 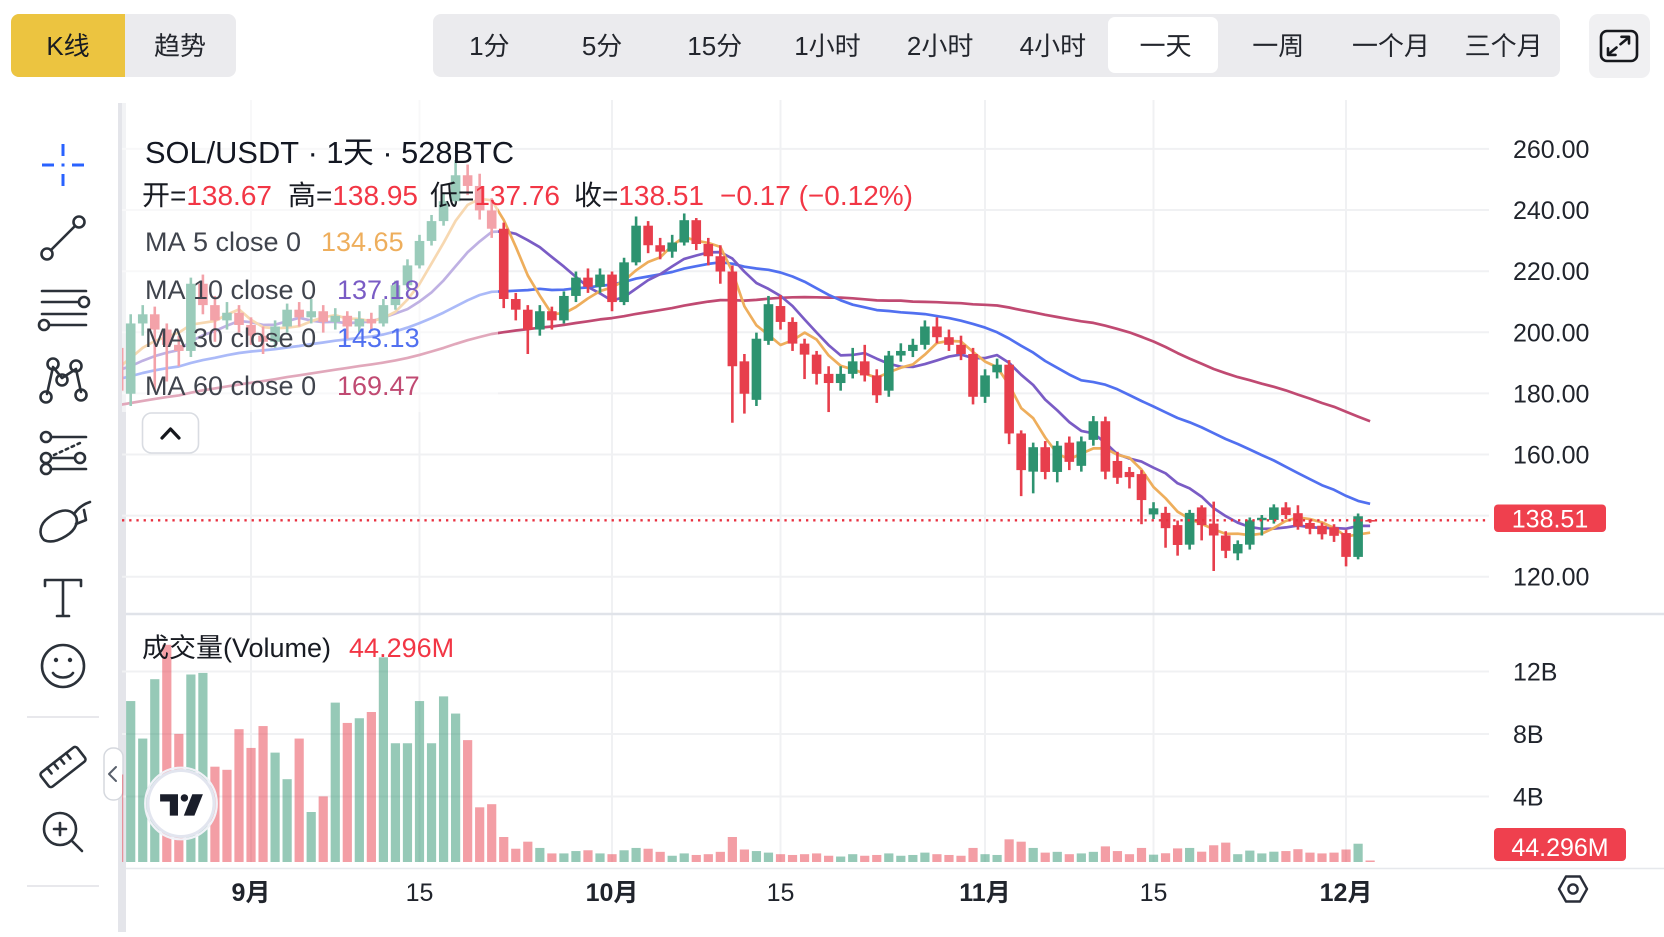 What do you see at coordinates (1551, 333) in the screenshot?
I see `svg-text: 200.00` at bounding box center [1551, 333].